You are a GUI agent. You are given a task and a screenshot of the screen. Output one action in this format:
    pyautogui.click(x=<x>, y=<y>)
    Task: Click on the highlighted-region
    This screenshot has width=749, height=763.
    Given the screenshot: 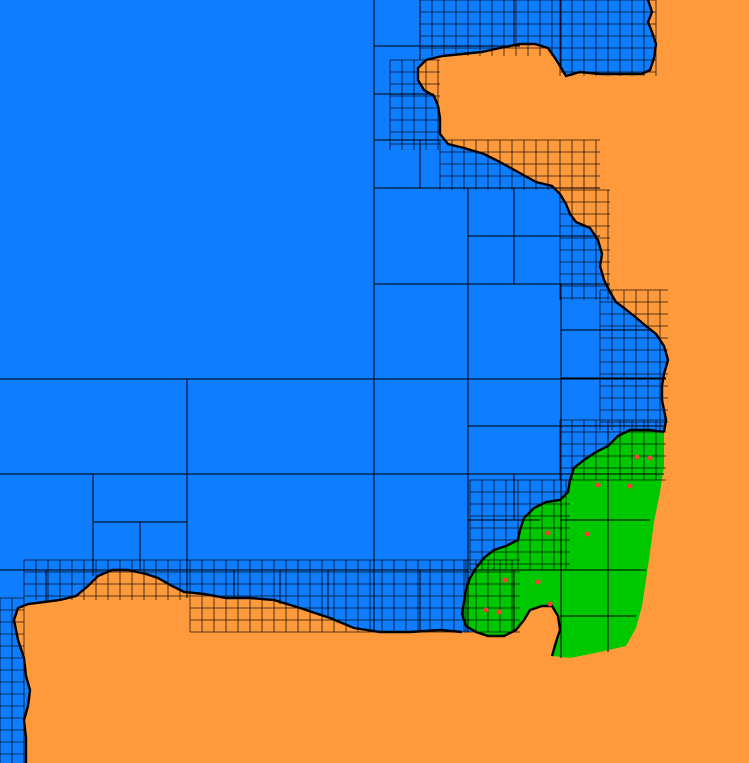 What is the action you would take?
    pyautogui.click(x=563, y=544)
    